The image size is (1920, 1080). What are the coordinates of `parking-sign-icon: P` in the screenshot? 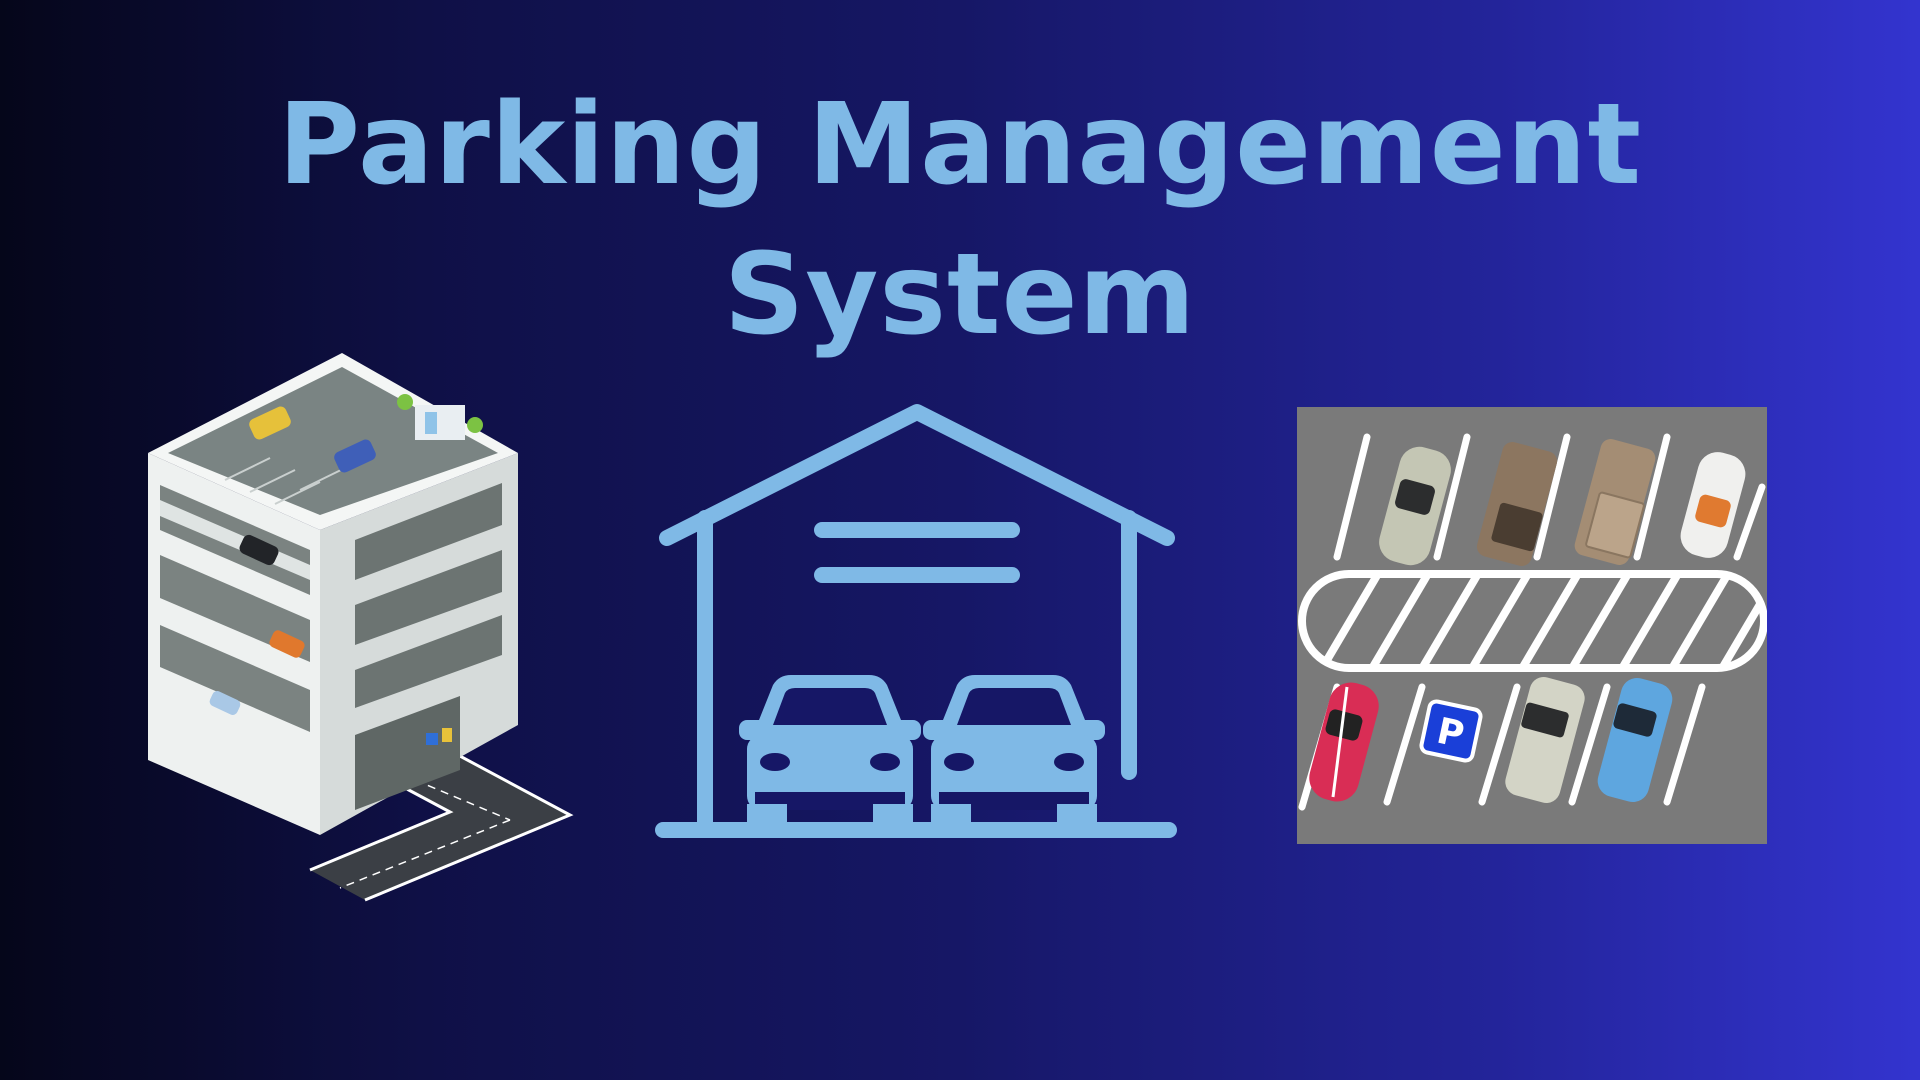 It's located at (1451, 731).